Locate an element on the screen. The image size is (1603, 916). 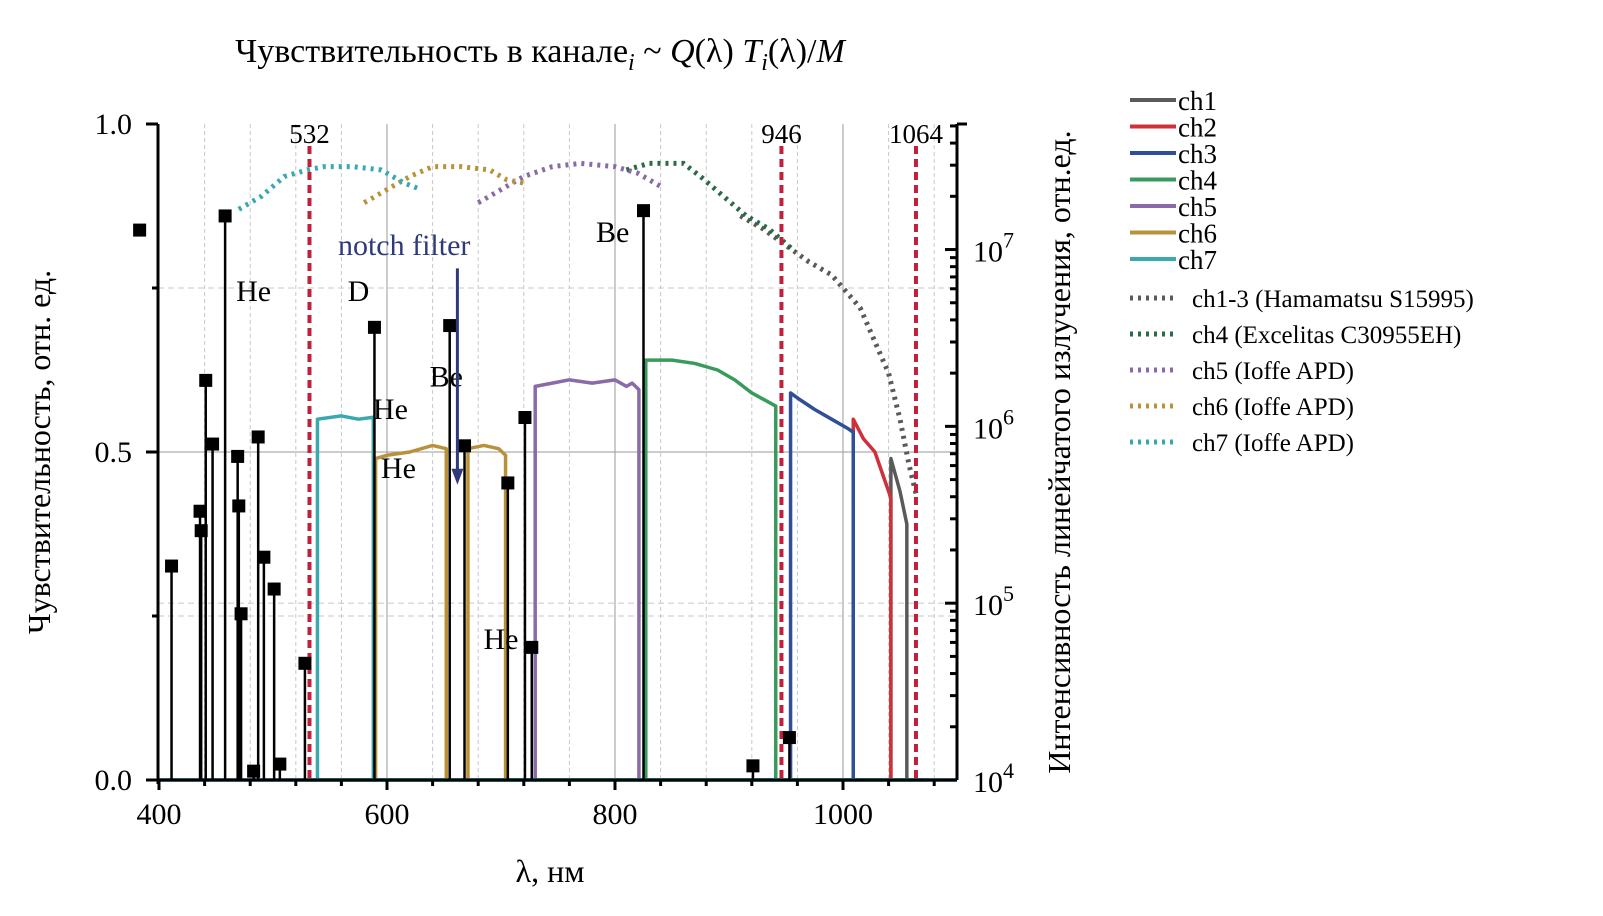
x-tick-label: 400 is located at coordinates (159, 814).